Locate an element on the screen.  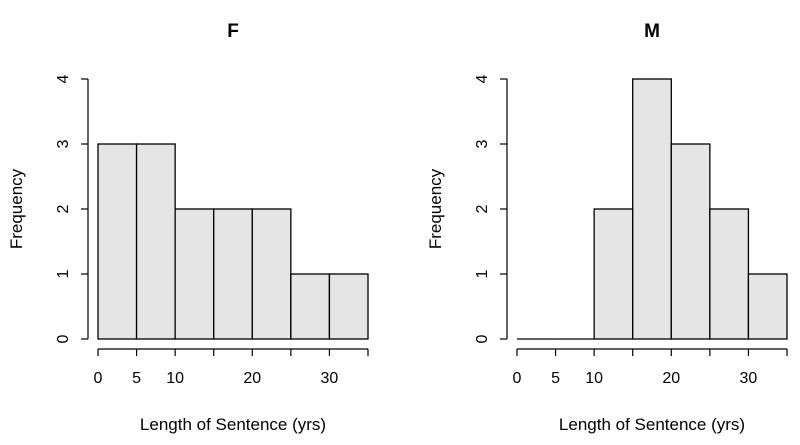
x-axis-label-m: Length of Sentence (yrs) is located at coordinates (652, 424).